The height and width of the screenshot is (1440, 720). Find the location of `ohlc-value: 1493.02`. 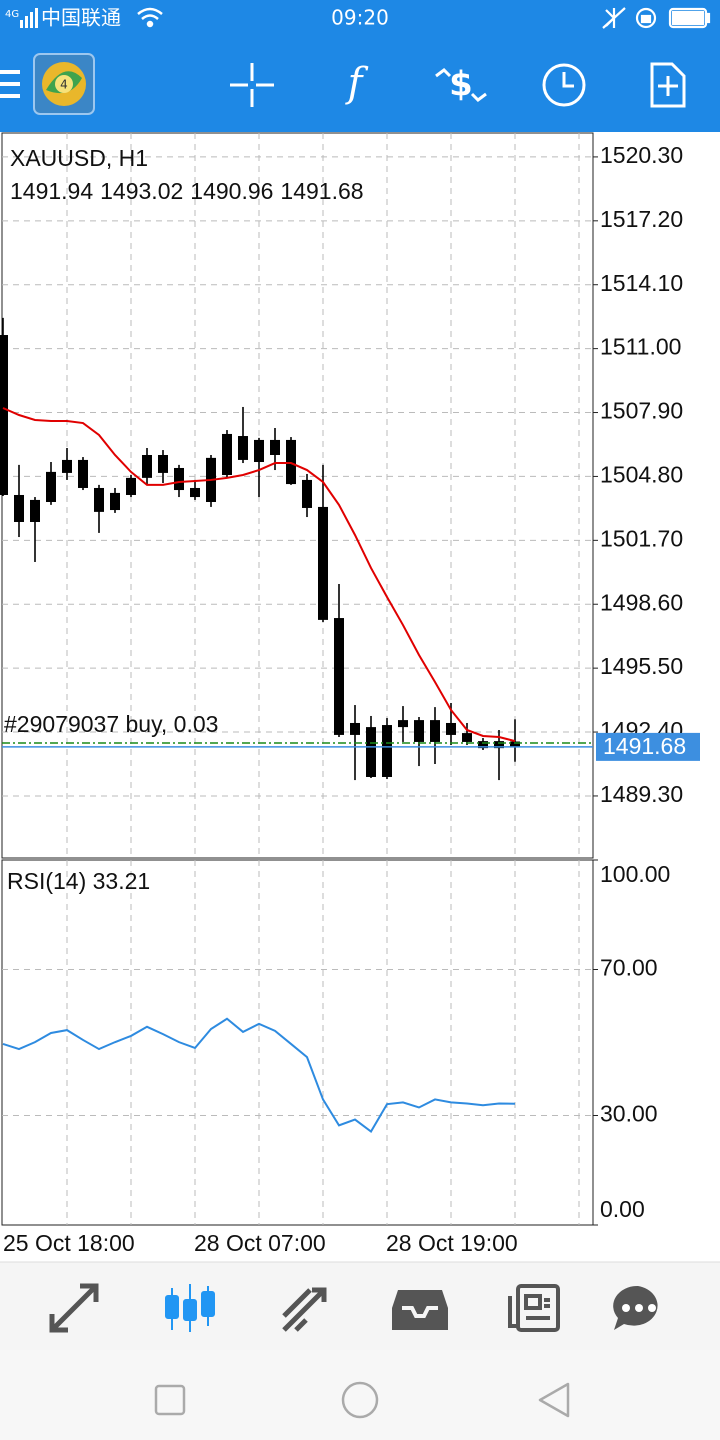

ohlc-value: 1493.02 is located at coordinates (141, 191).